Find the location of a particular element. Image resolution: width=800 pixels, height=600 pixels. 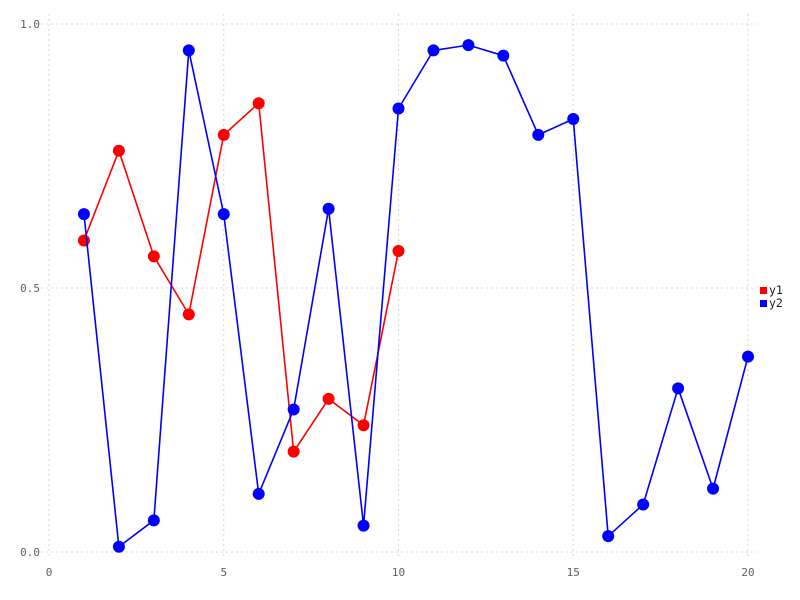

x-tick-label: 5 is located at coordinates (223, 572).